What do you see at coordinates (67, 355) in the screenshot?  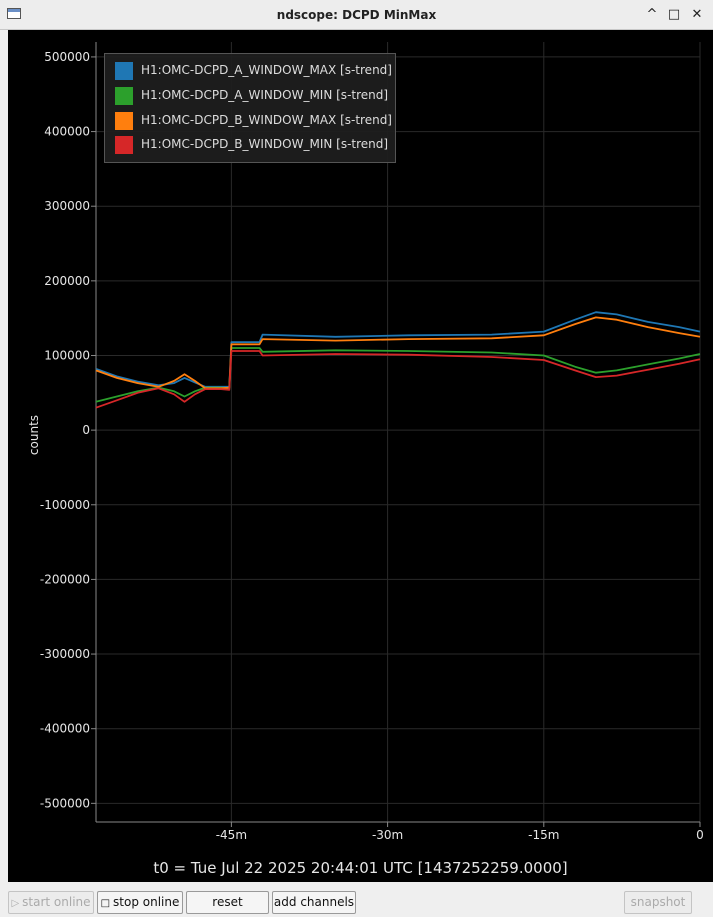 I see `y-tick-label: 100000` at bounding box center [67, 355].